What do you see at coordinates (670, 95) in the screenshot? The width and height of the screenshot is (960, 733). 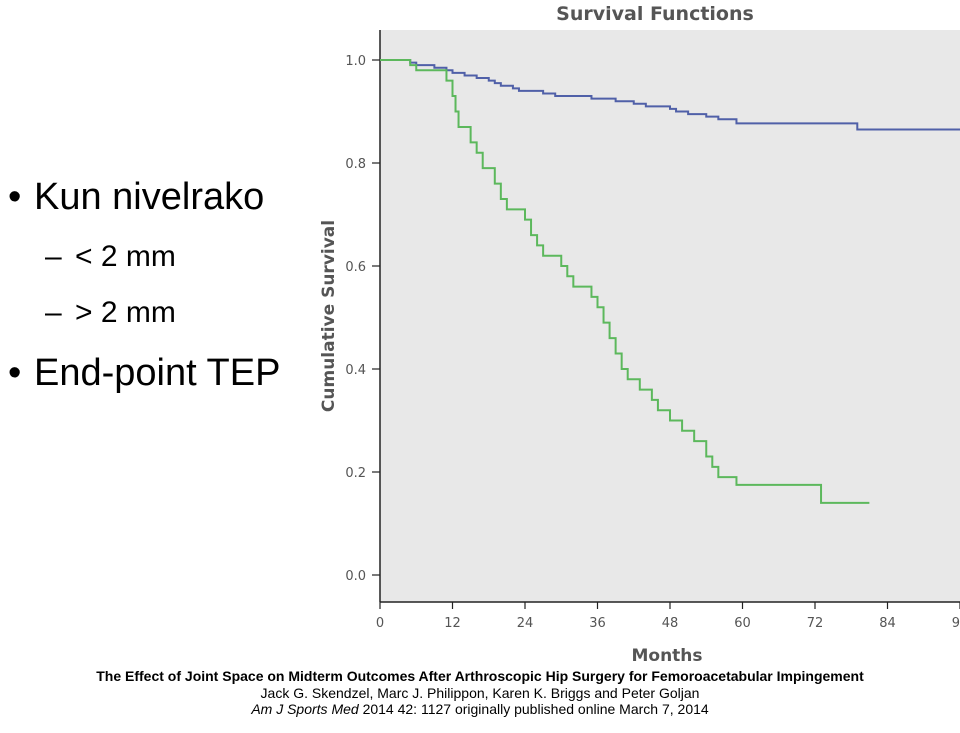 I see `survival-curve` at bounding box center [670, 95].